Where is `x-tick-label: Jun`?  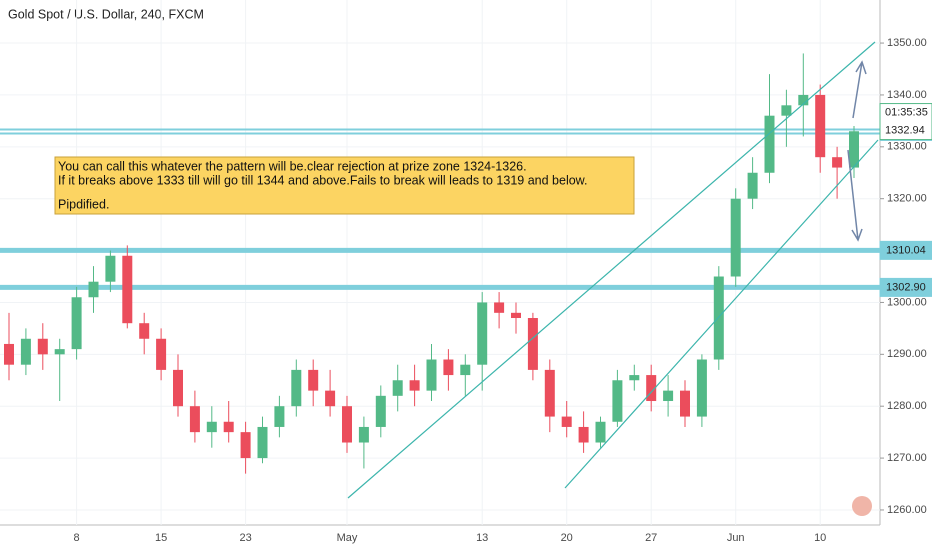
x-tick-label: Jun is located at coordinates (736, 538).